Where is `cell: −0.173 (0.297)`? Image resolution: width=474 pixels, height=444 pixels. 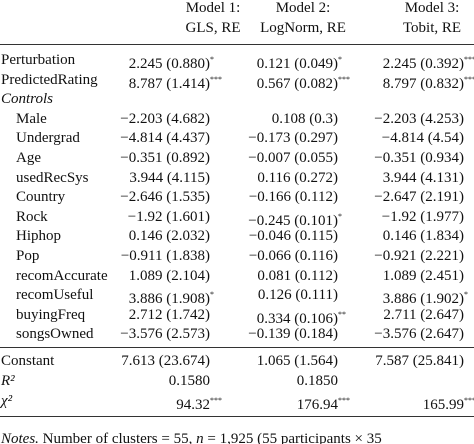 cell: −0.173 (0.297) is located at coordinates (299, 138).